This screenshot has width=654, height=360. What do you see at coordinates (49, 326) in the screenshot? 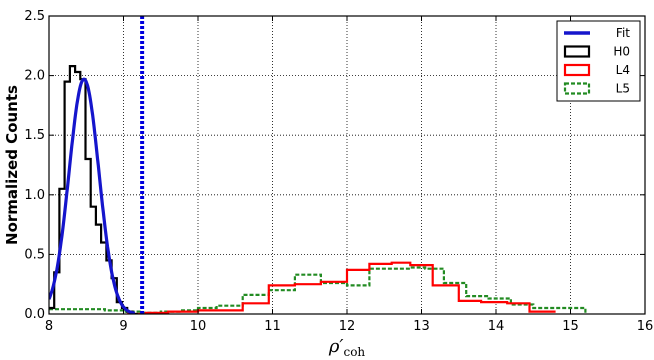
I see `x-tick-label: 8` at bounding box center [49, 326].